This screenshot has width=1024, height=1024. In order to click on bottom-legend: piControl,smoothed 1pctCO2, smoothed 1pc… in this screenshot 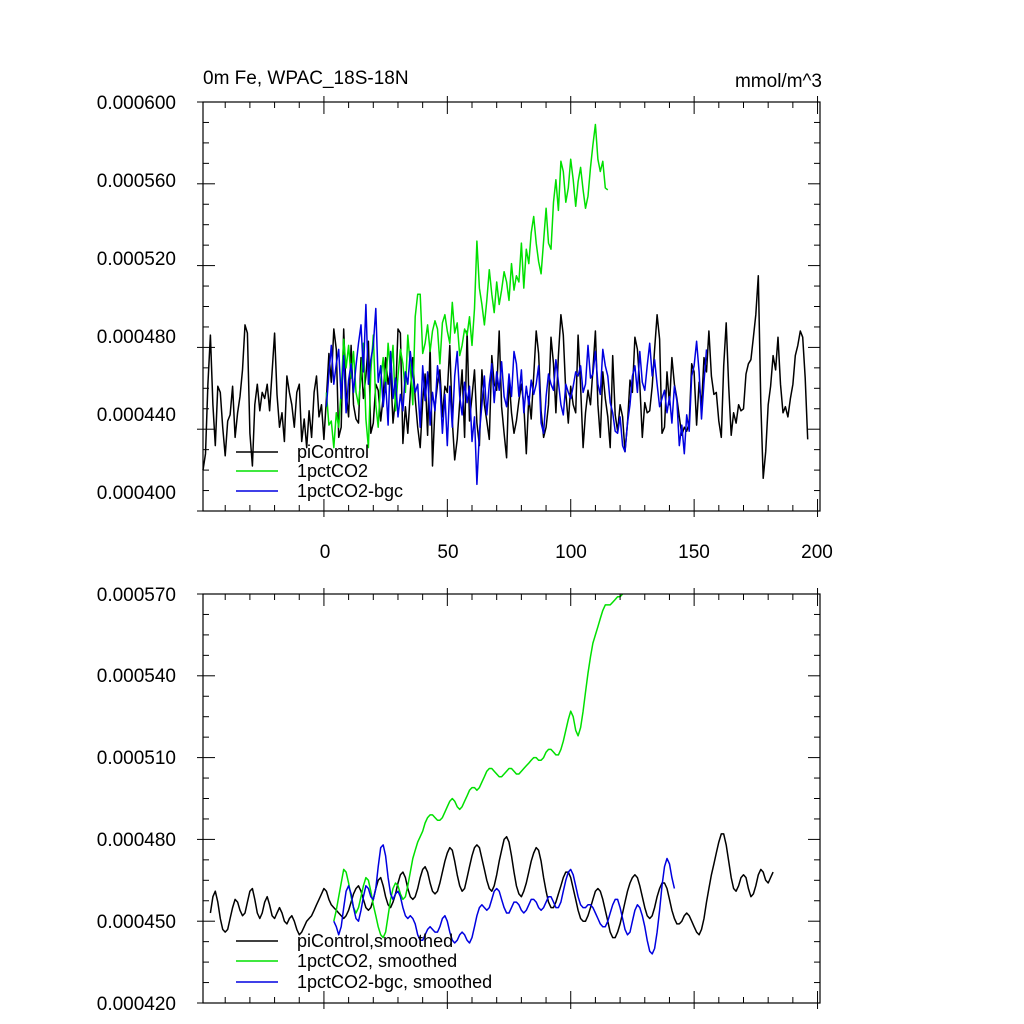, I will do `click(364, 961)`.